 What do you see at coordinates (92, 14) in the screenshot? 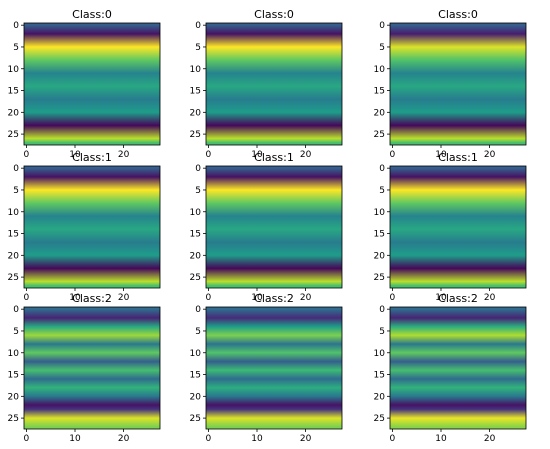
I see `panel-0-title: Class:0` at bounding box center [92, 14].